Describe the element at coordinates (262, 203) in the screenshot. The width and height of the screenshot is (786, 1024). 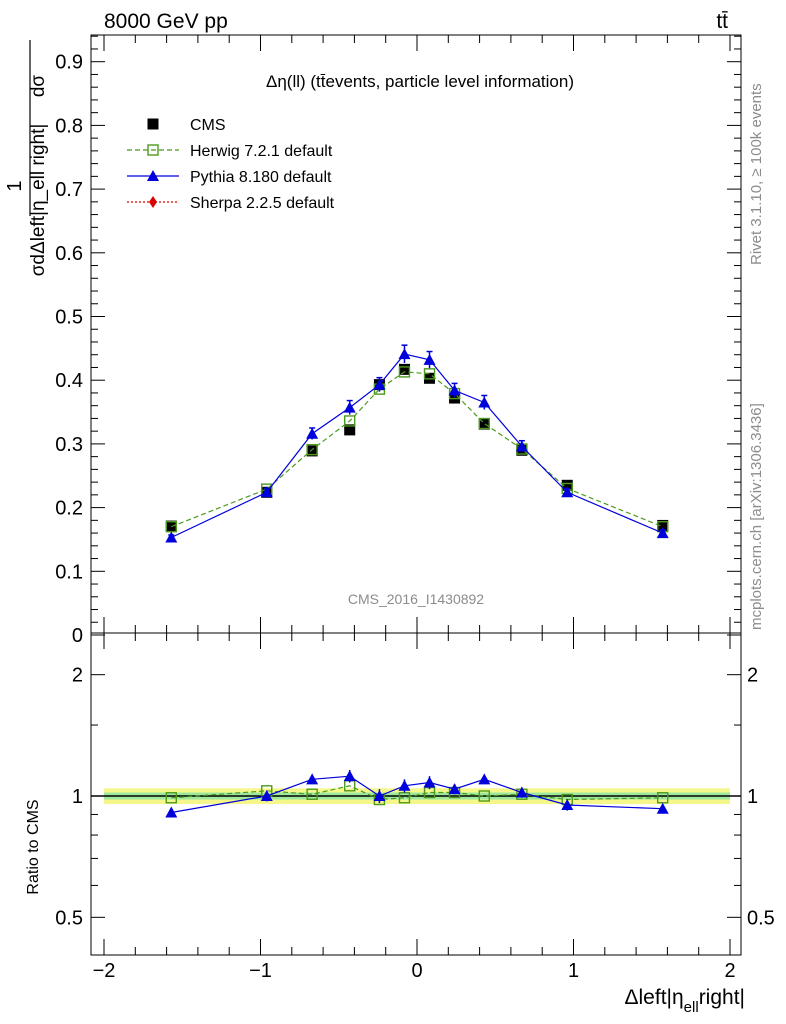
I see `legend-label: Sherpa 2.2.5 default` at that location.